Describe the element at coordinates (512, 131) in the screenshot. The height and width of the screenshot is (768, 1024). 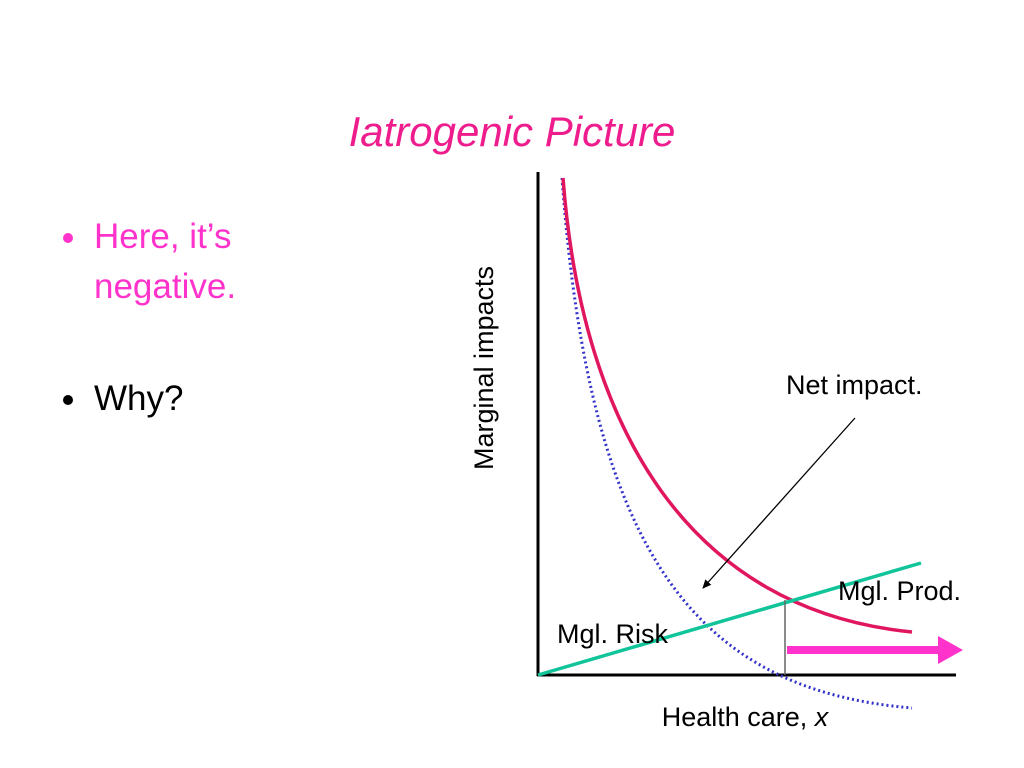
I see `slide-title: Iatrogenic Picture` at that location.